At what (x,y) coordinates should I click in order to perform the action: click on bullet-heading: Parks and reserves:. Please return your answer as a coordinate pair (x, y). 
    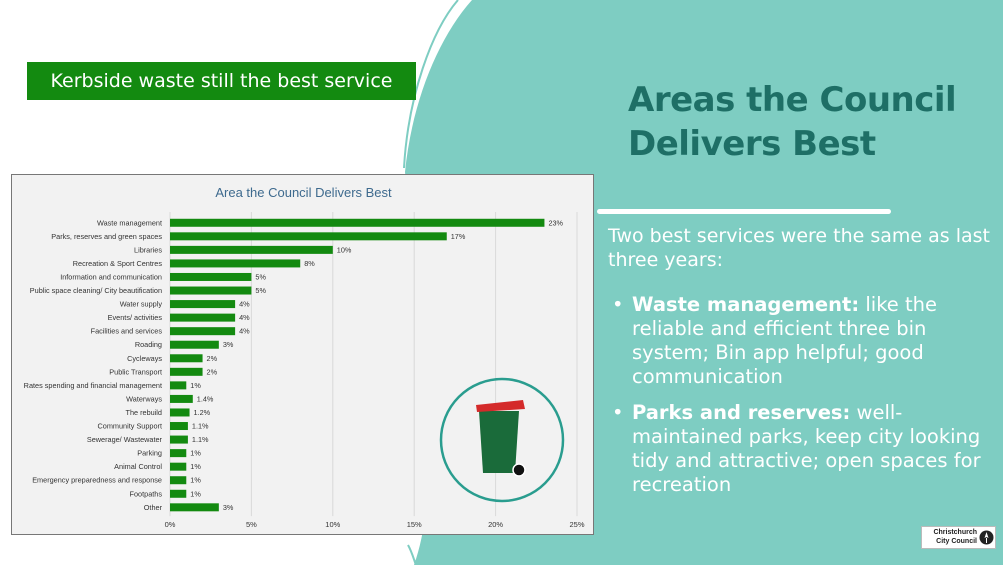
    Looking at the image, I should click on (741, 412).